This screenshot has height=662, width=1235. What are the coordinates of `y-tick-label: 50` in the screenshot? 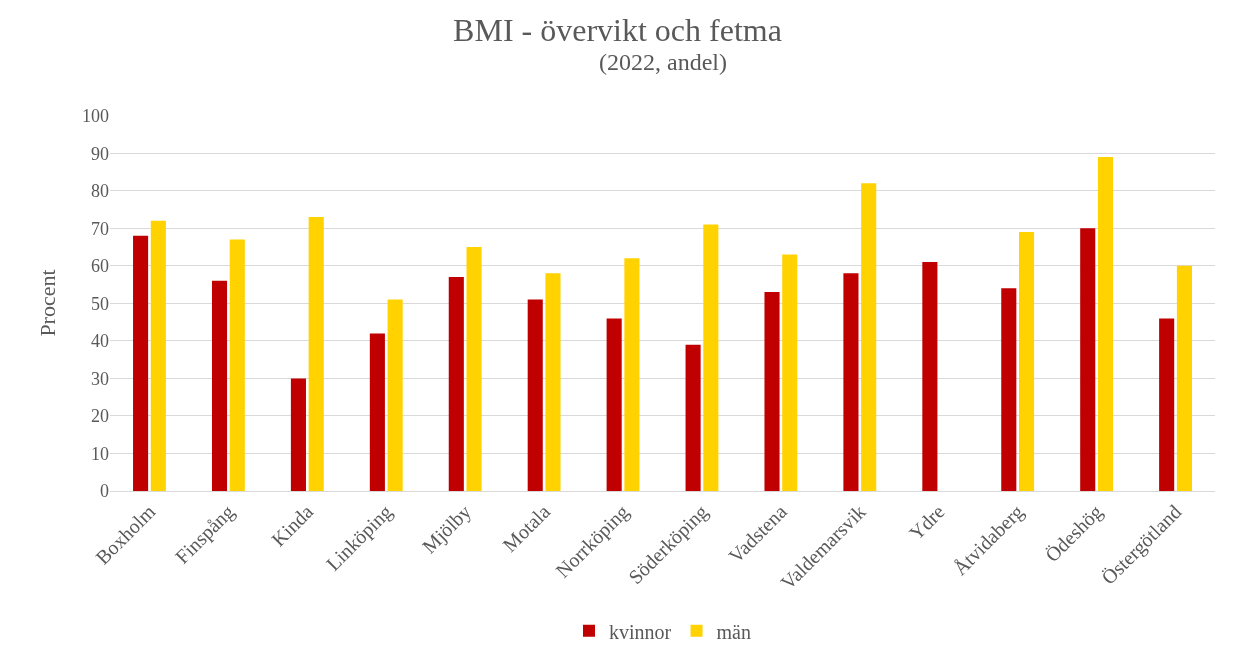 It's located at (100, 303).